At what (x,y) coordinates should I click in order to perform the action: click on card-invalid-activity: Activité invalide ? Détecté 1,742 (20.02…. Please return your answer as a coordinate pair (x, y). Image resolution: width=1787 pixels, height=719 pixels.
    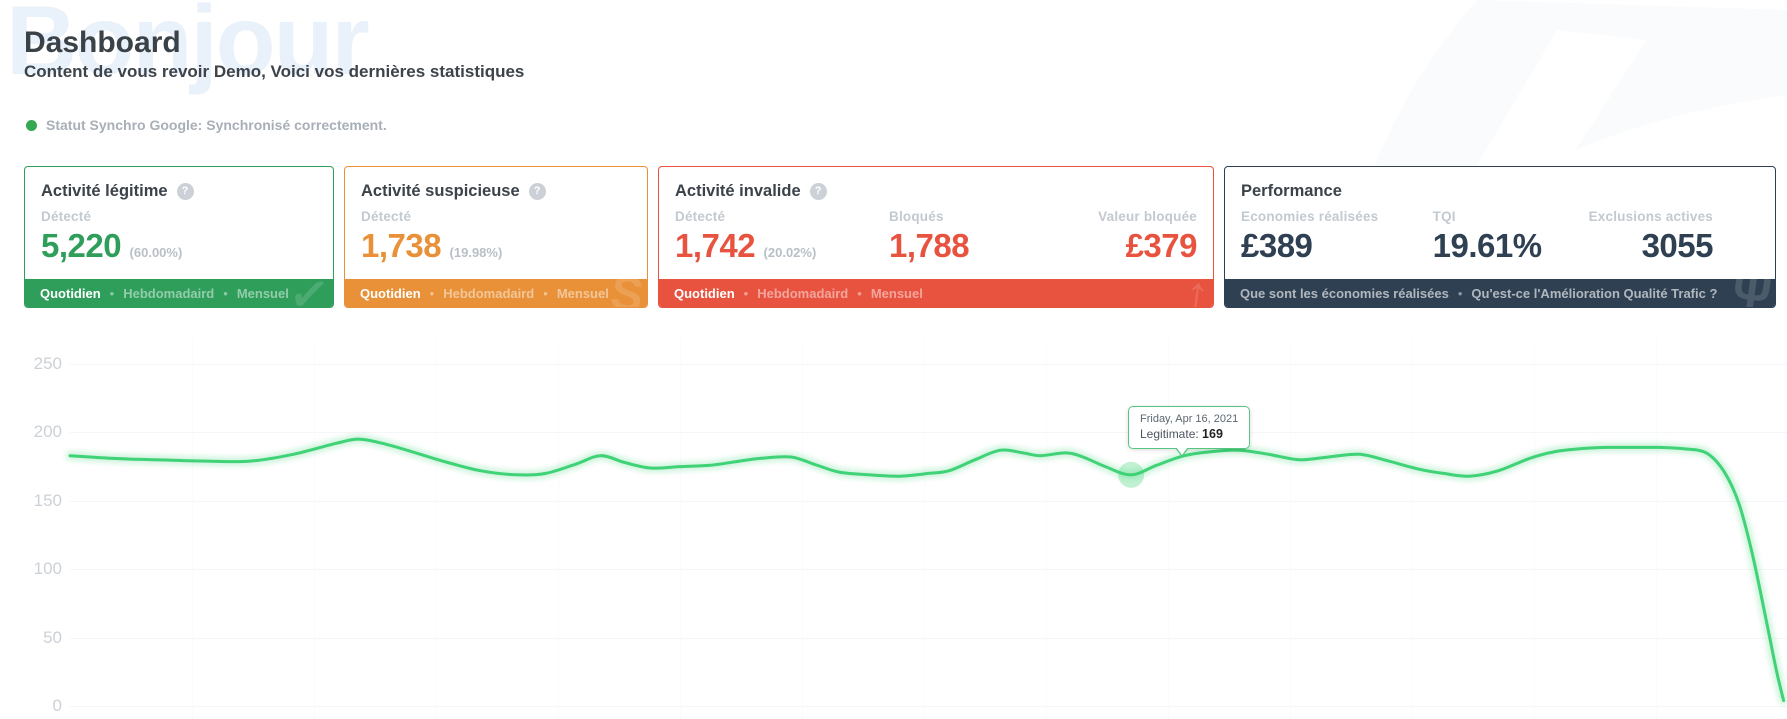
    Looking at the image, I should click on (936, 237).